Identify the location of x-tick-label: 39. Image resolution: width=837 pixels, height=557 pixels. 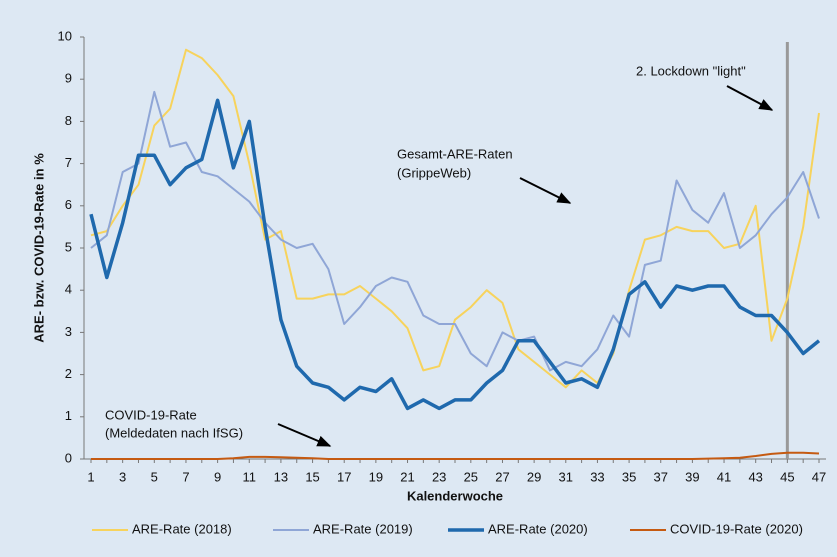
(692, 476).